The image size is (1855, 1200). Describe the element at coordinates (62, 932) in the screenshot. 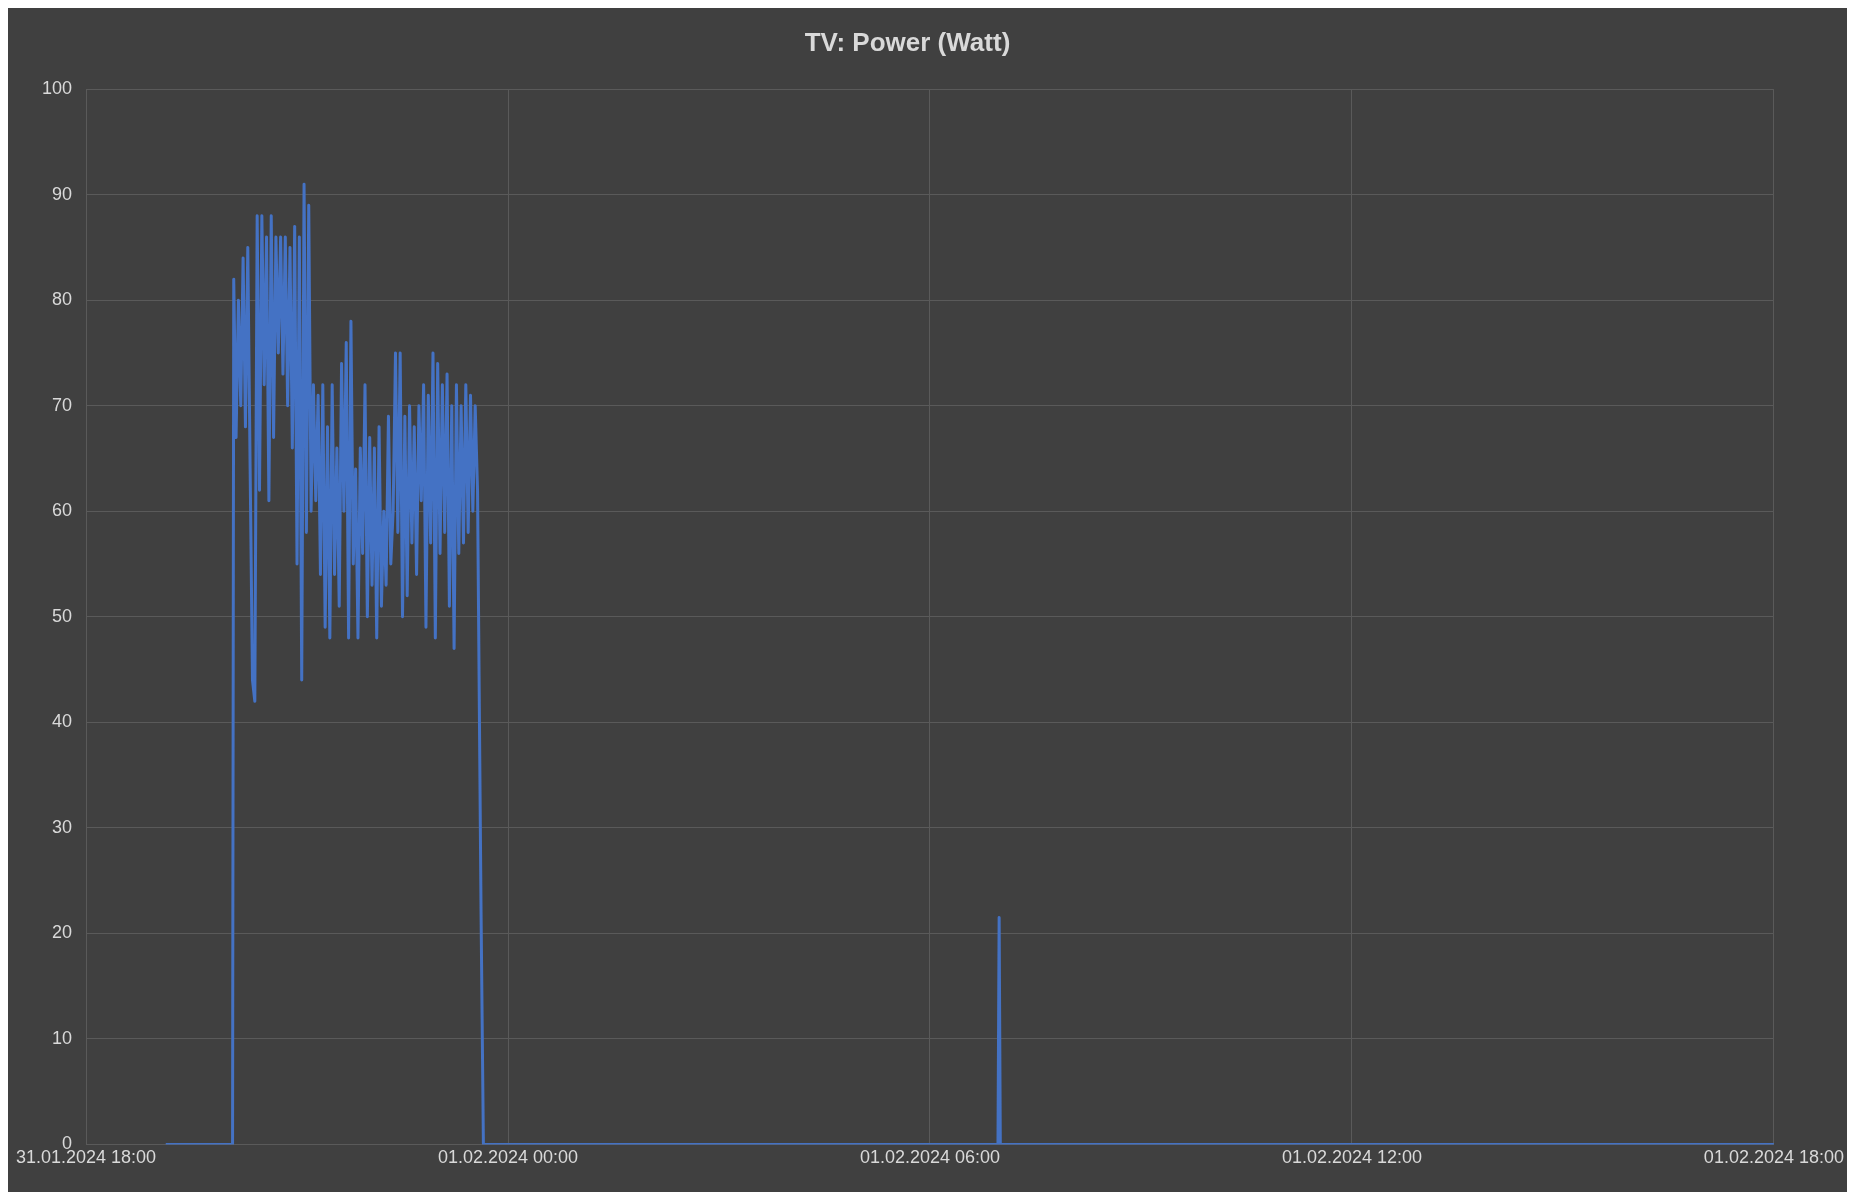

I see `y-tick-label: 20` at that location.